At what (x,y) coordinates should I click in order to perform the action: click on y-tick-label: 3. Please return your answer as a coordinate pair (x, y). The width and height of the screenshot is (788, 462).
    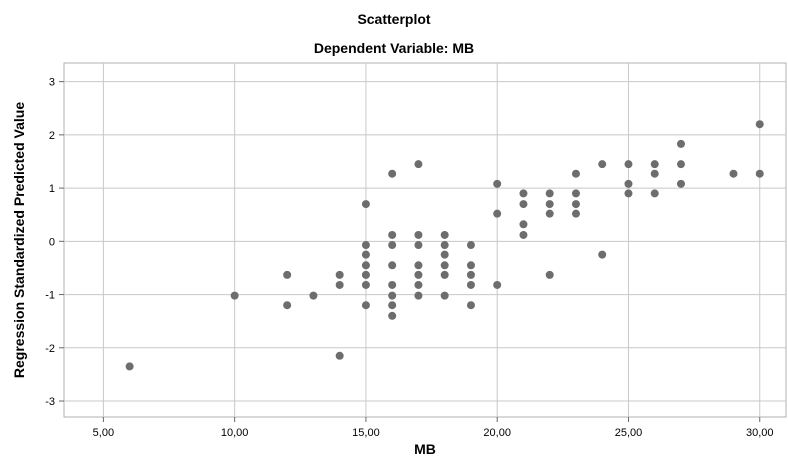
    Looking at the image, I should click on (52, 83).